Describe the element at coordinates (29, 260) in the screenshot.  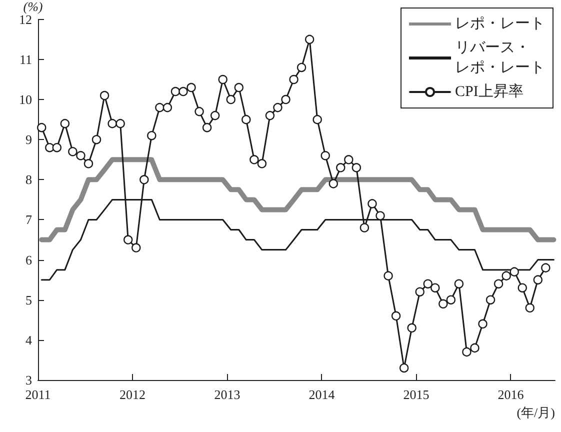
I see `y-tick-label: 6` at that location.